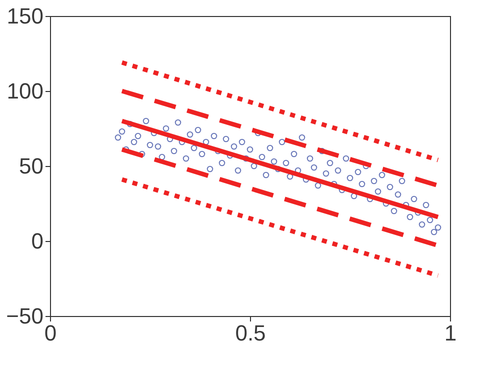 This screenshot has width=479, height=380. I want to click on y-tick-label: 0, so click(37, 241).